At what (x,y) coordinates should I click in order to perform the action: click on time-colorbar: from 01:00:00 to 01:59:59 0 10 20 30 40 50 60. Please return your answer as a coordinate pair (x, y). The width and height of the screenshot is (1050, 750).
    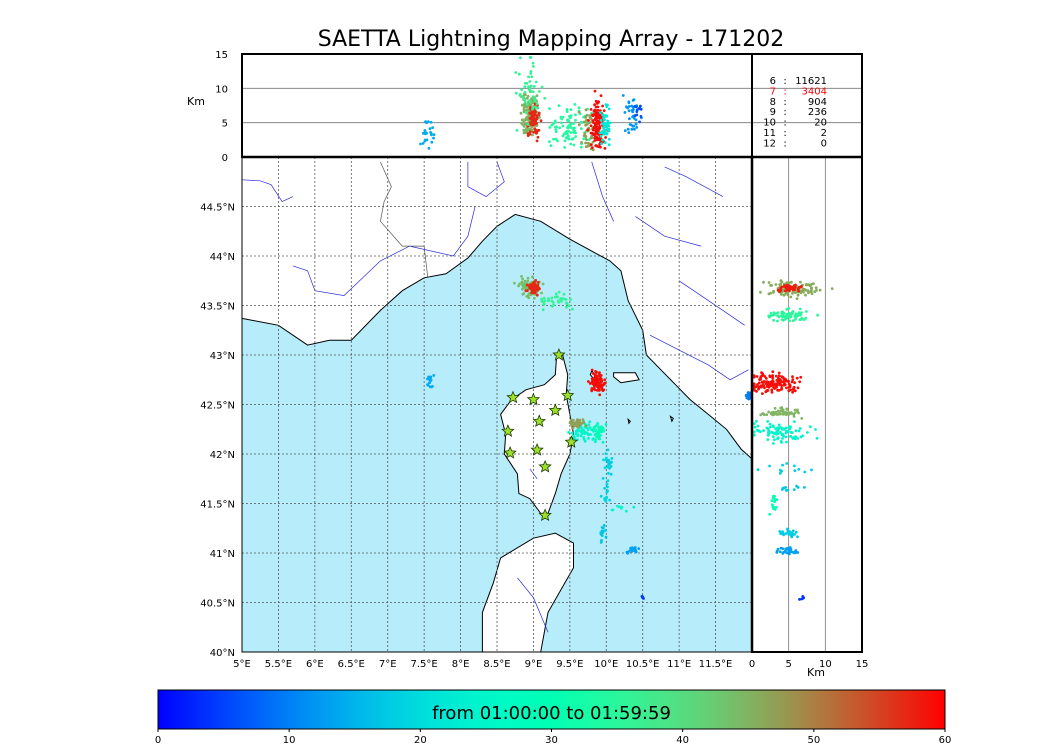
    Looking at the image, I should click on (553, 717).